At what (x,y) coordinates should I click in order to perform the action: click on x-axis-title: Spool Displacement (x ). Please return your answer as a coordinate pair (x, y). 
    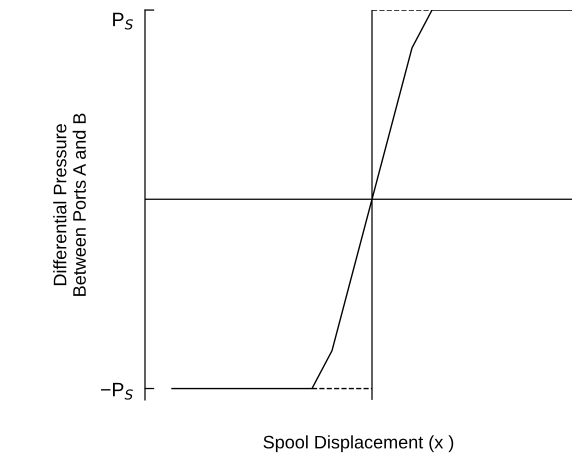
    Looking at the image, I should click on (358, 443).